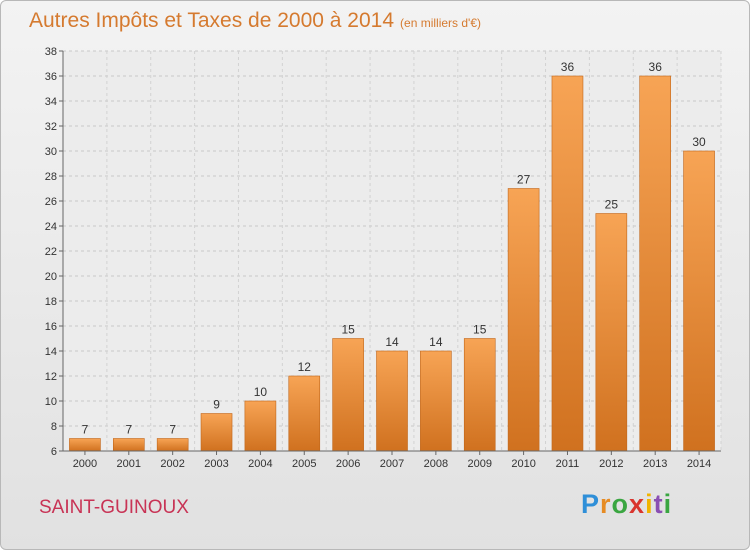  What do you see at coordinates (524, 180) in the screenshot?
I see `data-label: 27` at bounding box center [524, 180].